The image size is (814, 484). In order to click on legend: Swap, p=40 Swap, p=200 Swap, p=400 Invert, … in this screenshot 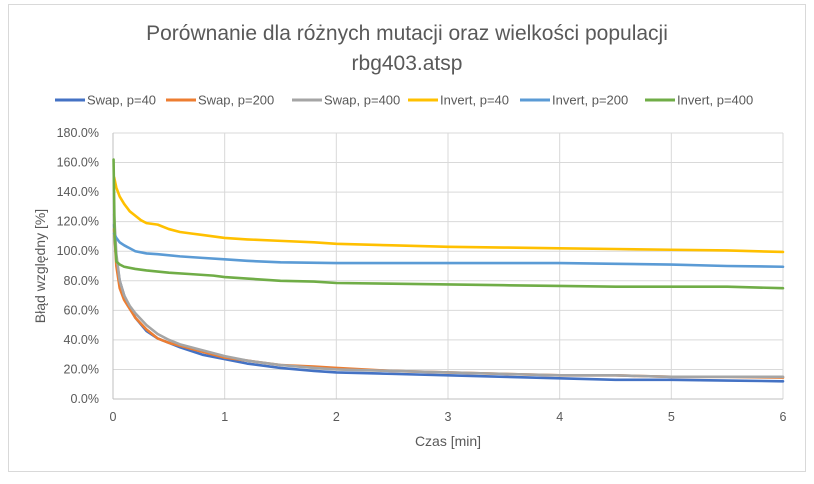, I will do `click(404, 100)`.